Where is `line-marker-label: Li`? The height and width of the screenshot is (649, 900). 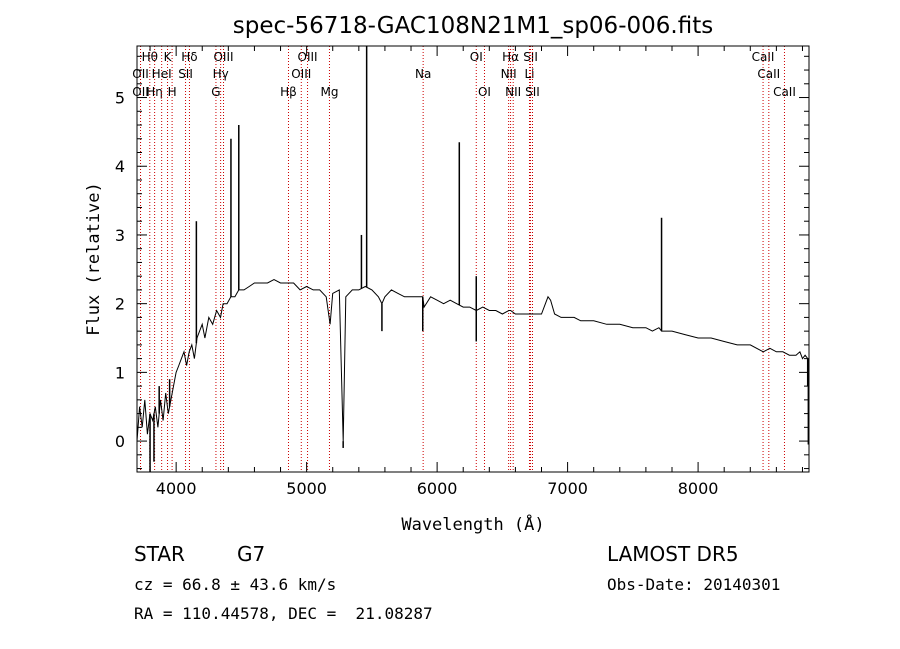 line-marker-label: Li is located at coordinates (529, 74).